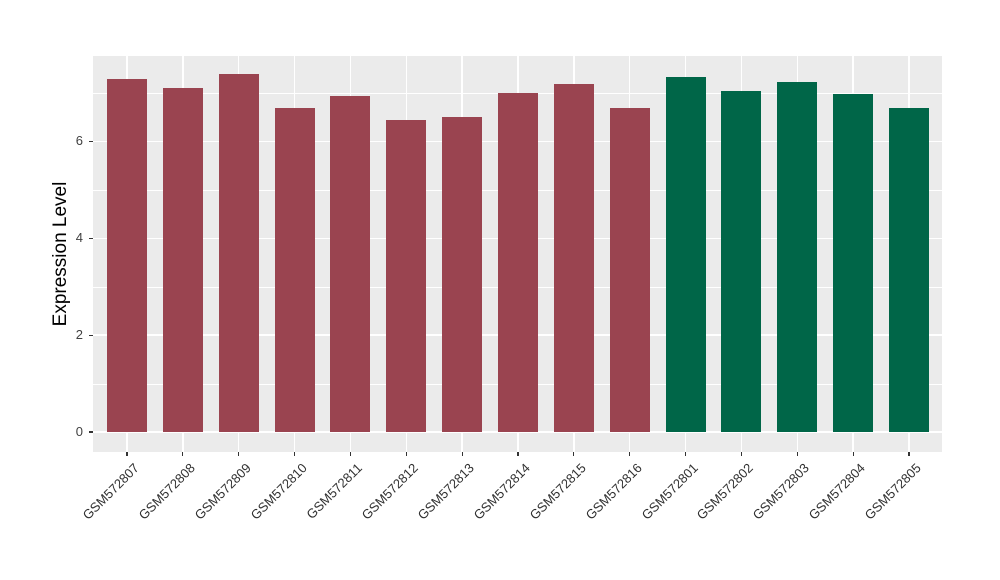 This screenshot has height=580, width=1000. What do you see at coordinates (669, 491) in the screenshot?
I see `x-axis-tick-label-GSM572801: GSM572801` at bounding box center [669, 491].